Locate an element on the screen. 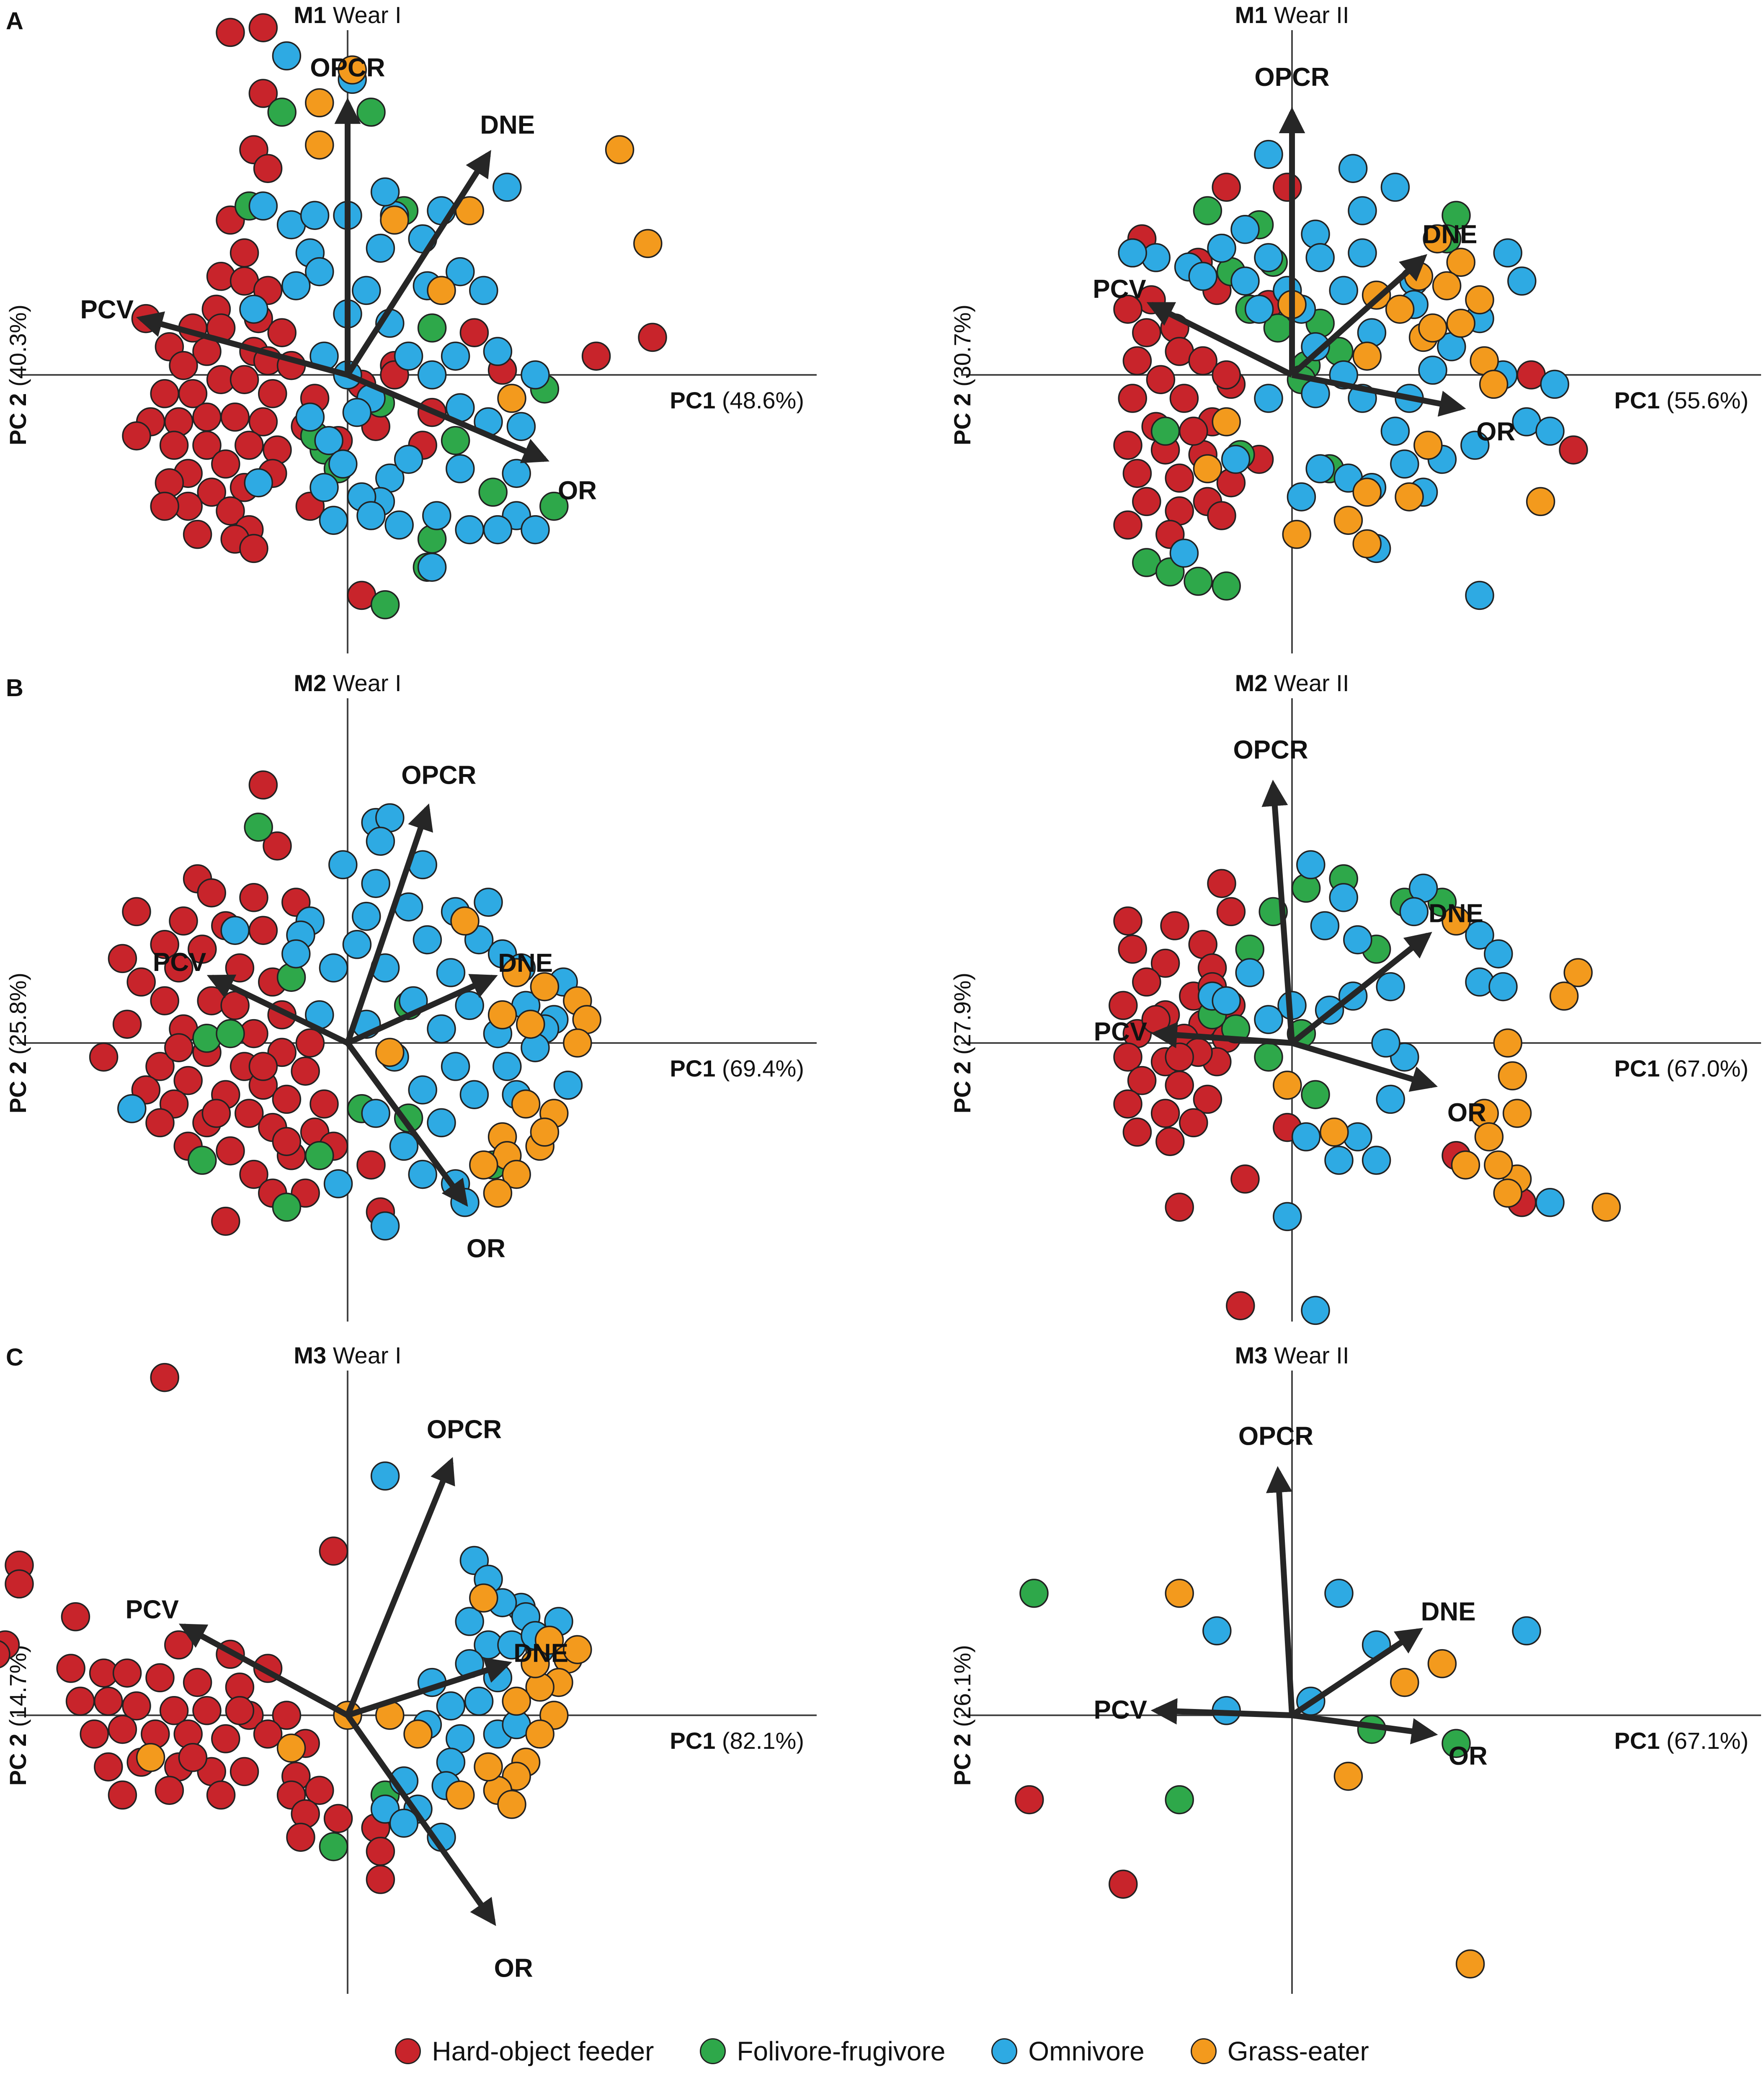 Image resolution: width=1764 pixels, height=2073 pixels. plot-m1-wear-ii-y-label-variance: (30.7%) is located at coordinates (962, 349).